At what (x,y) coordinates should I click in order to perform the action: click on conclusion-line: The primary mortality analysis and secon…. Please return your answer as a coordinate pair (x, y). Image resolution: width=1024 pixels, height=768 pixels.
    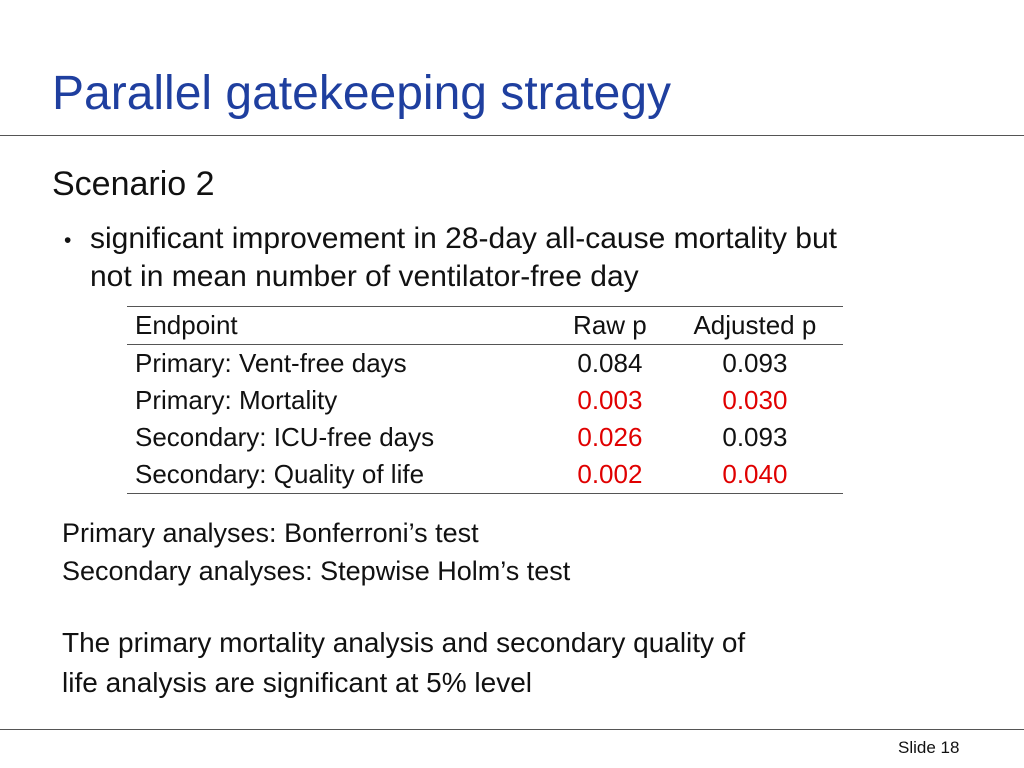
    Looking at the image, I should click on (404, 642).